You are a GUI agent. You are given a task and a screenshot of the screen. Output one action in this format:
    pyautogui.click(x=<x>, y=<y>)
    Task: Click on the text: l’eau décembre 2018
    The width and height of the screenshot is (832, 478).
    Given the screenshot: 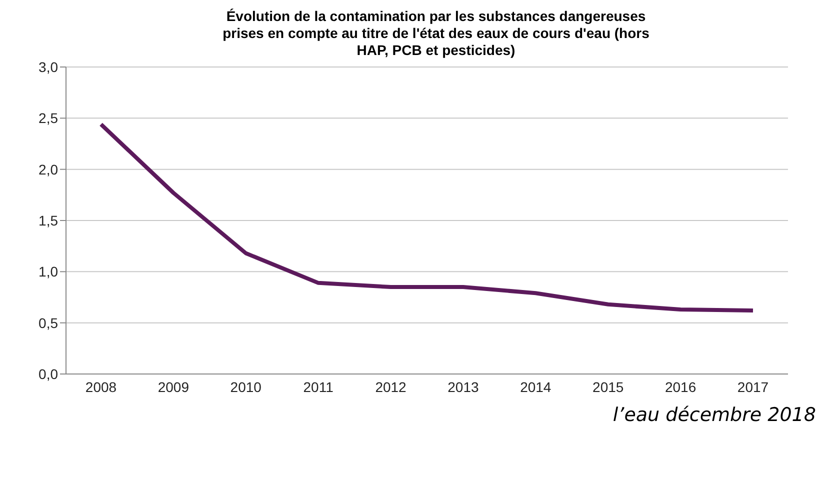 What is the action you would take?
    pyautogui.click(x=714, y=415)
    